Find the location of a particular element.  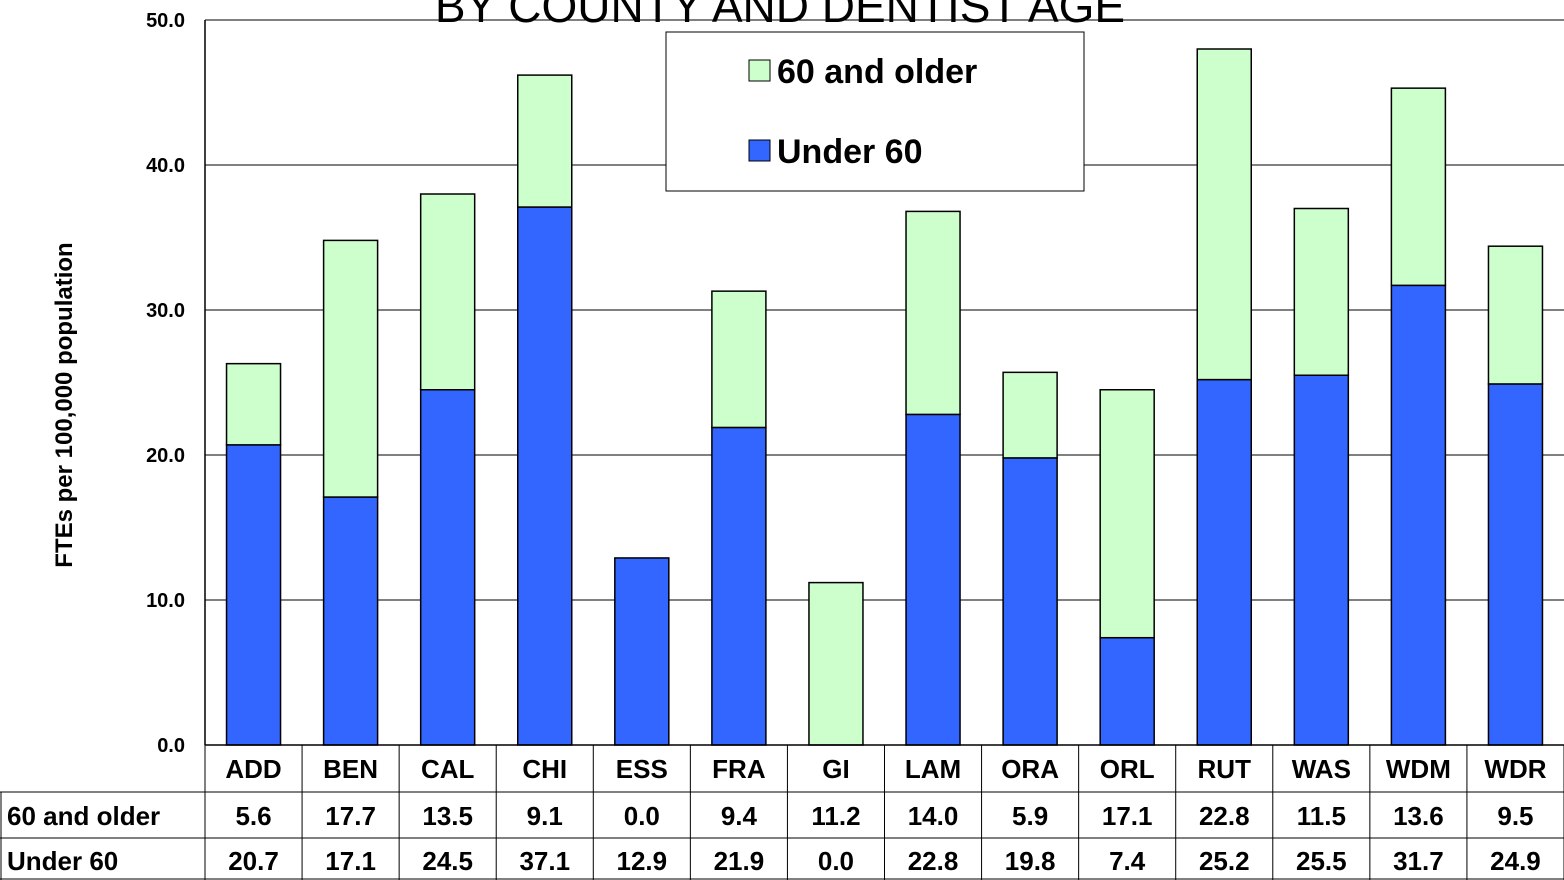

table-cell: 25.2 is located at coordinates (1224, 861).